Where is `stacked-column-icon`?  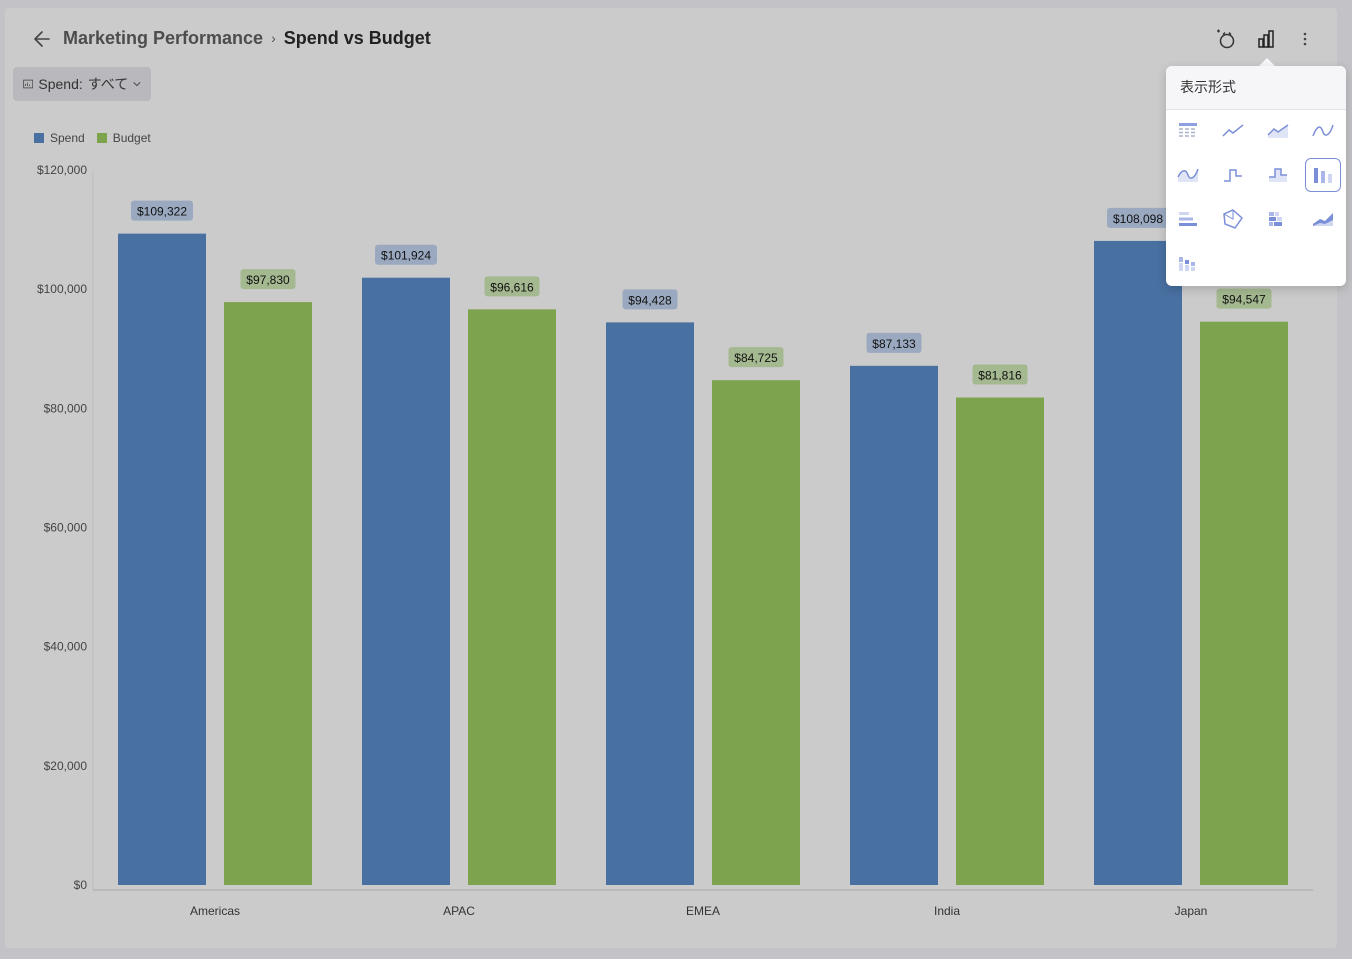
stacked-column-icon is located at coordinates (1187, 264).